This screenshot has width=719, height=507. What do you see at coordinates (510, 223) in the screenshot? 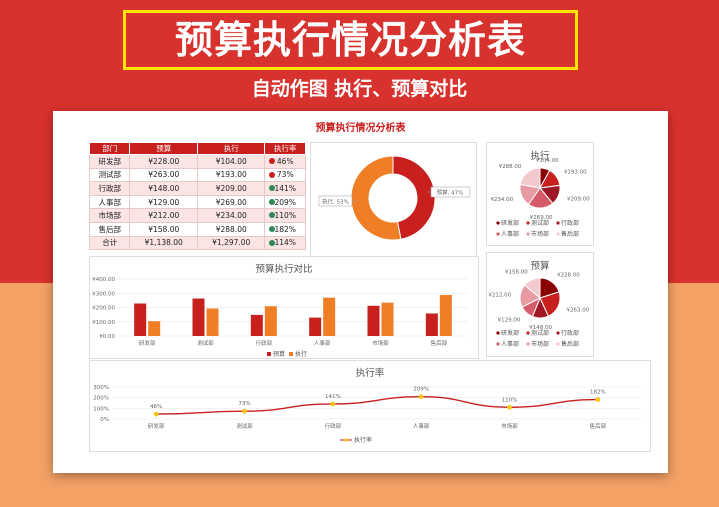
I see `legend-label: 研发部` at bounding box center [510, 223].